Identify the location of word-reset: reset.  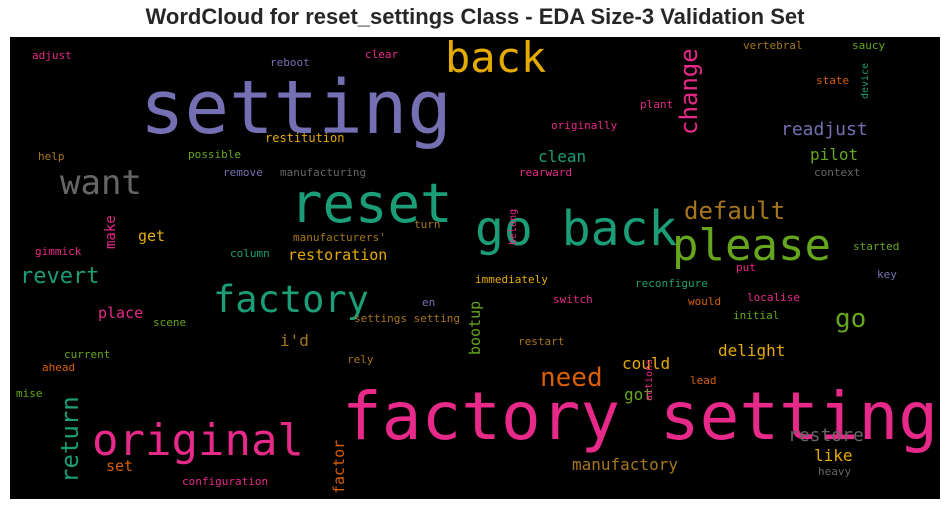
(371, 203).